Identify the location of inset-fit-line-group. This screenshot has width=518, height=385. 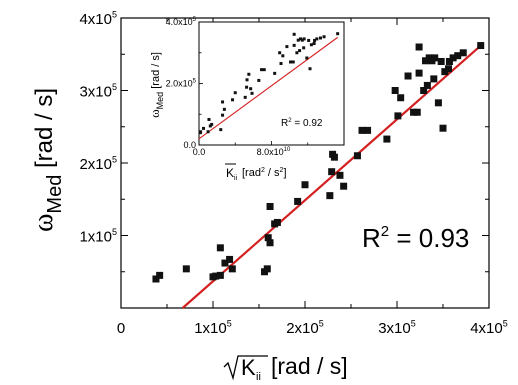
(268, 88).